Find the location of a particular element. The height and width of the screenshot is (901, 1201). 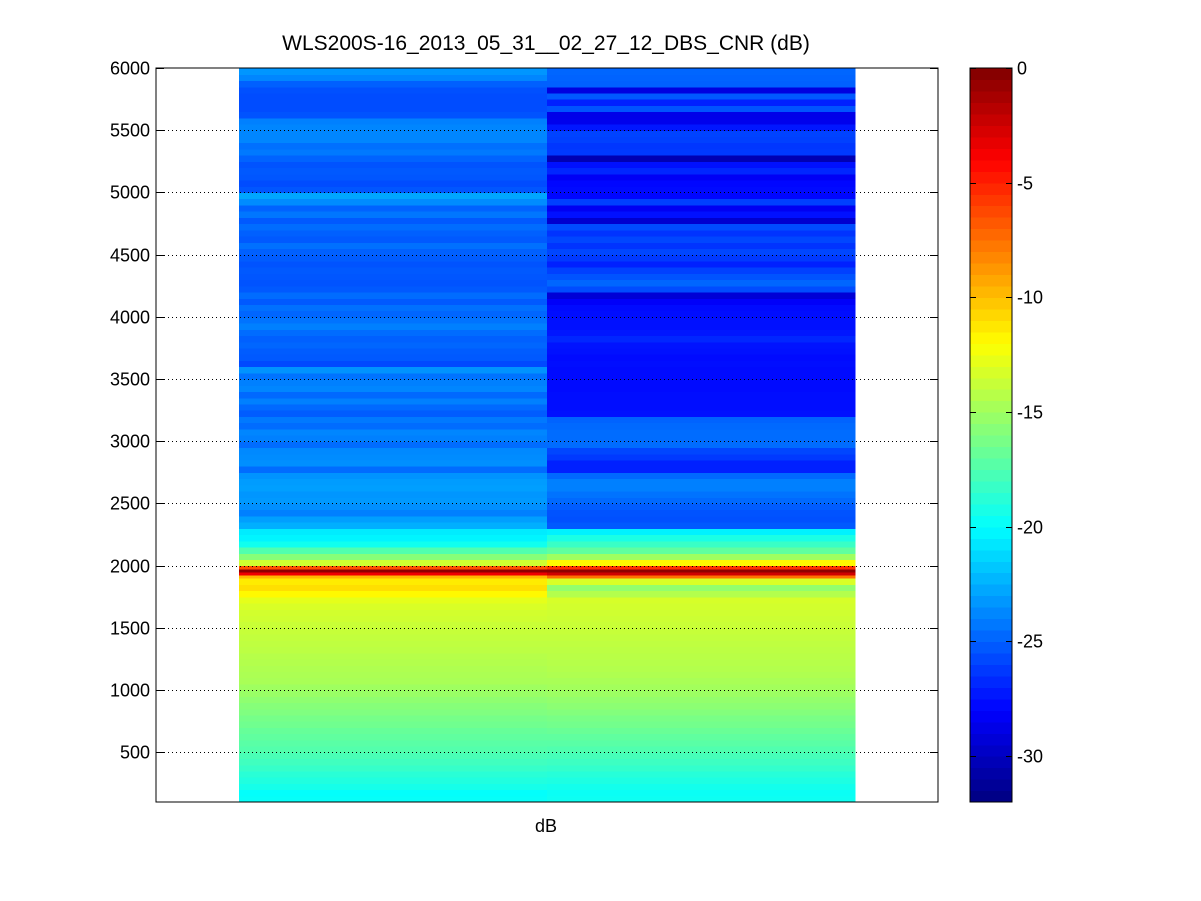

colorbar-gradient is located at coordinates (991, 435).